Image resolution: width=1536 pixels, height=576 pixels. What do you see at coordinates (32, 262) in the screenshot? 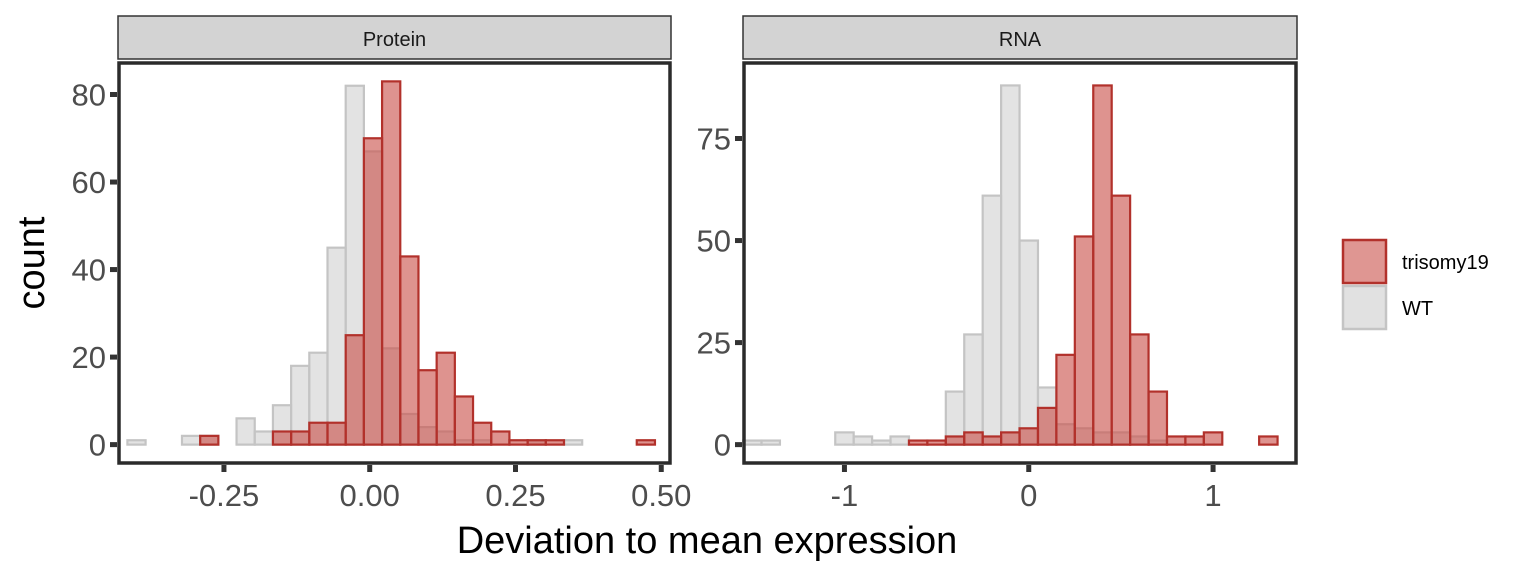
I see `y-axis-title: count` at bounding box center [32, 262].